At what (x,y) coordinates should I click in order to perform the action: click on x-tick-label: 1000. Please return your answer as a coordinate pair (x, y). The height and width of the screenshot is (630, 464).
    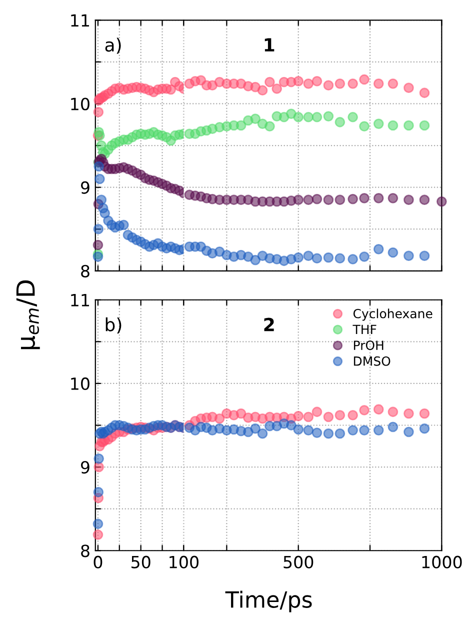
    Looking at the image, I should click on (442, 562).